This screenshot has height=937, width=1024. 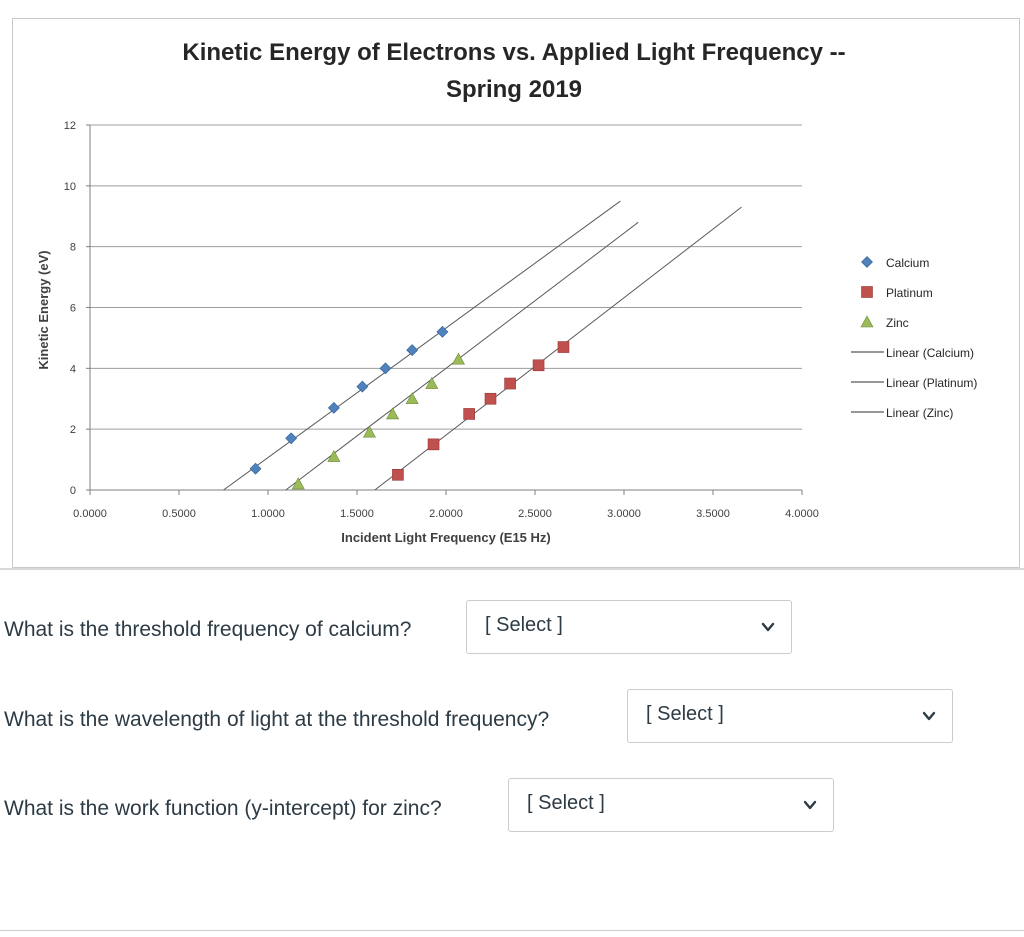 I want to click on legend-label: Platinum, so click(x=909, y=293).